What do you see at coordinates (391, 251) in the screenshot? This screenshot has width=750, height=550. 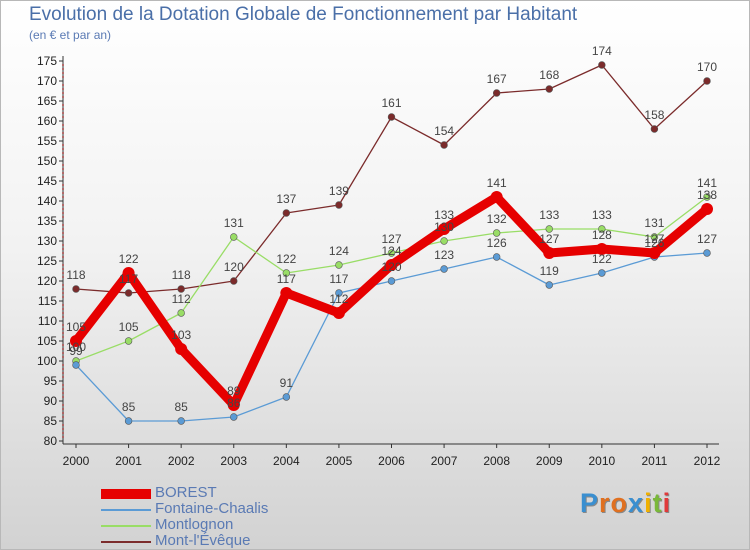 I see `data-label: 124` at bounding box center [391, 251].